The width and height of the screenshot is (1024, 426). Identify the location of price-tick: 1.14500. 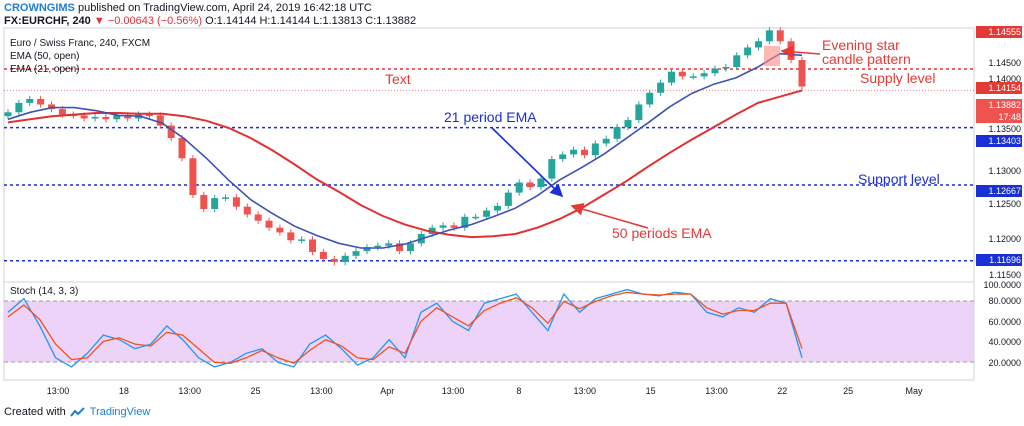
(1004, 63).